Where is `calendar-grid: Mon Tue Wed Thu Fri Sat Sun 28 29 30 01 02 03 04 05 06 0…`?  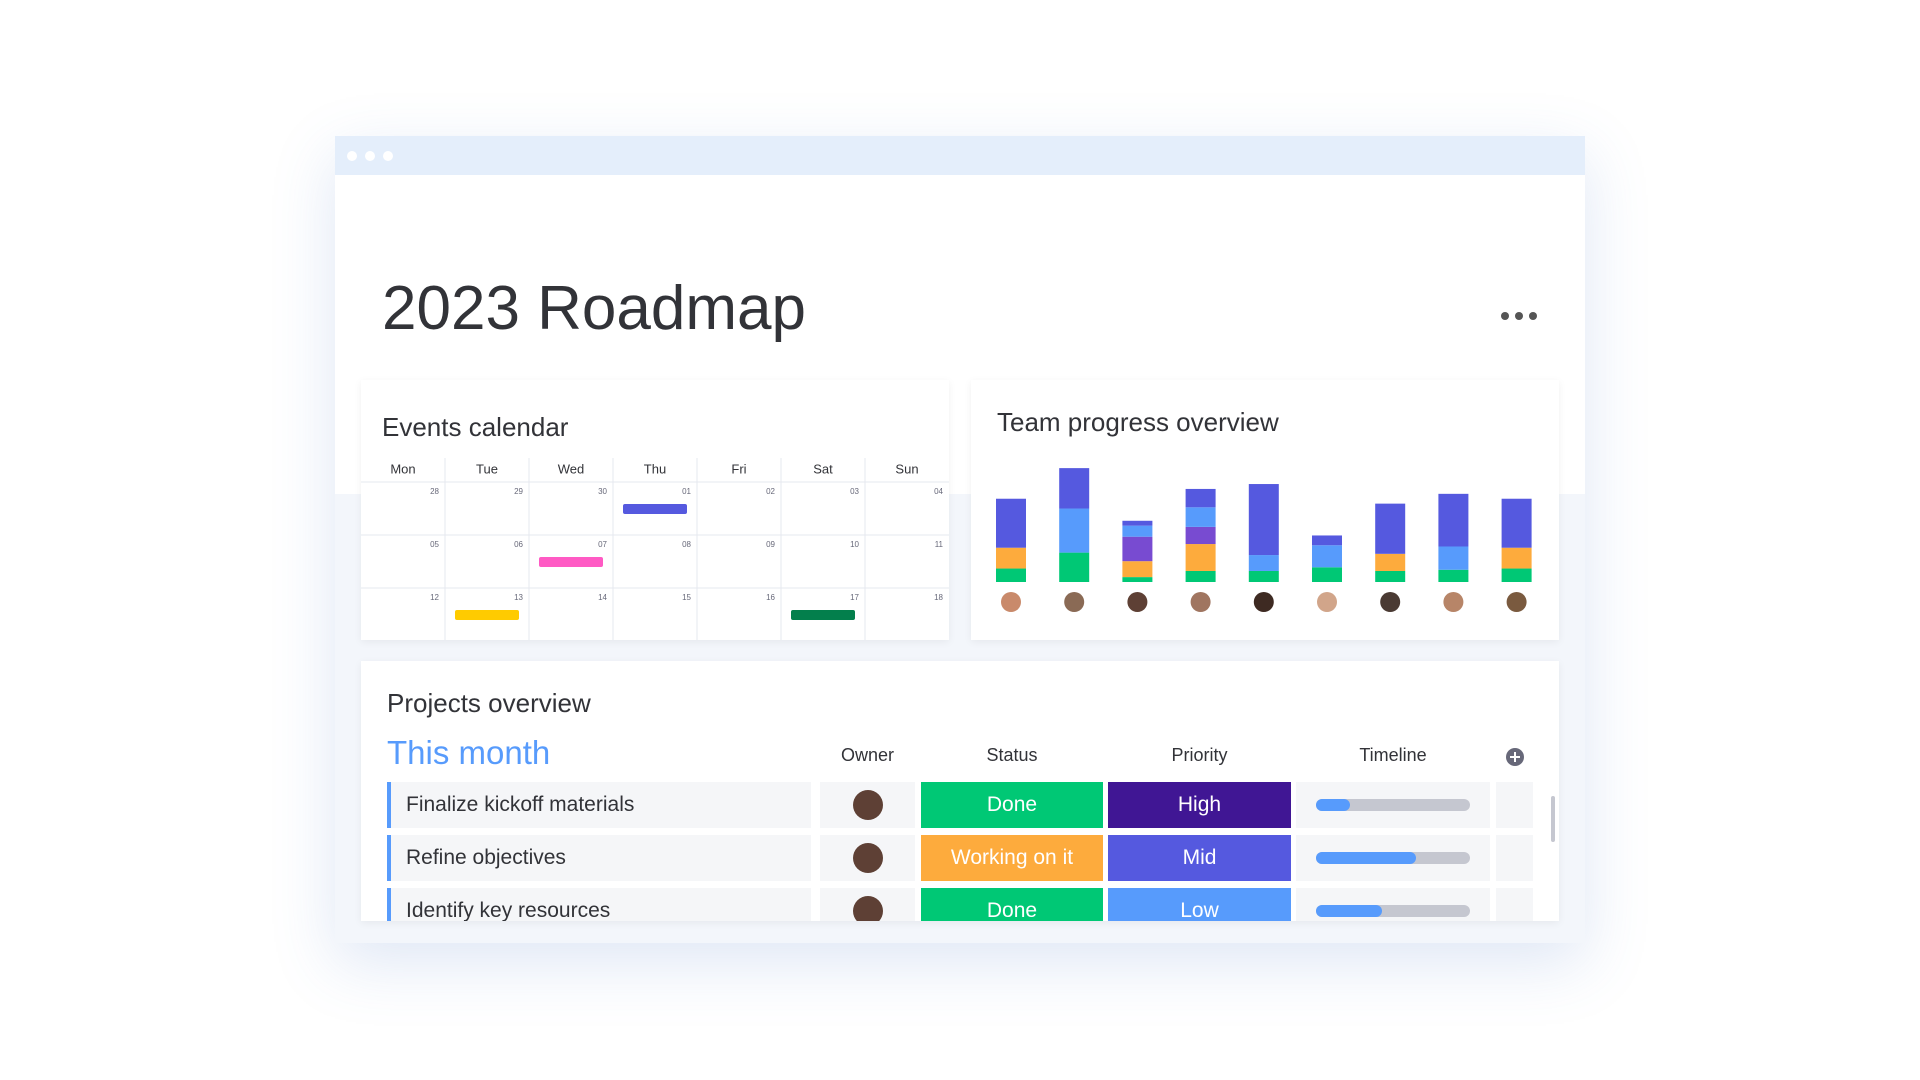 calendar-grid: Mon Tue Wed Thu Fri Sat Sun 28 29 30 01 02 03 04 05 06 0… is located at coordinates (655, 549).